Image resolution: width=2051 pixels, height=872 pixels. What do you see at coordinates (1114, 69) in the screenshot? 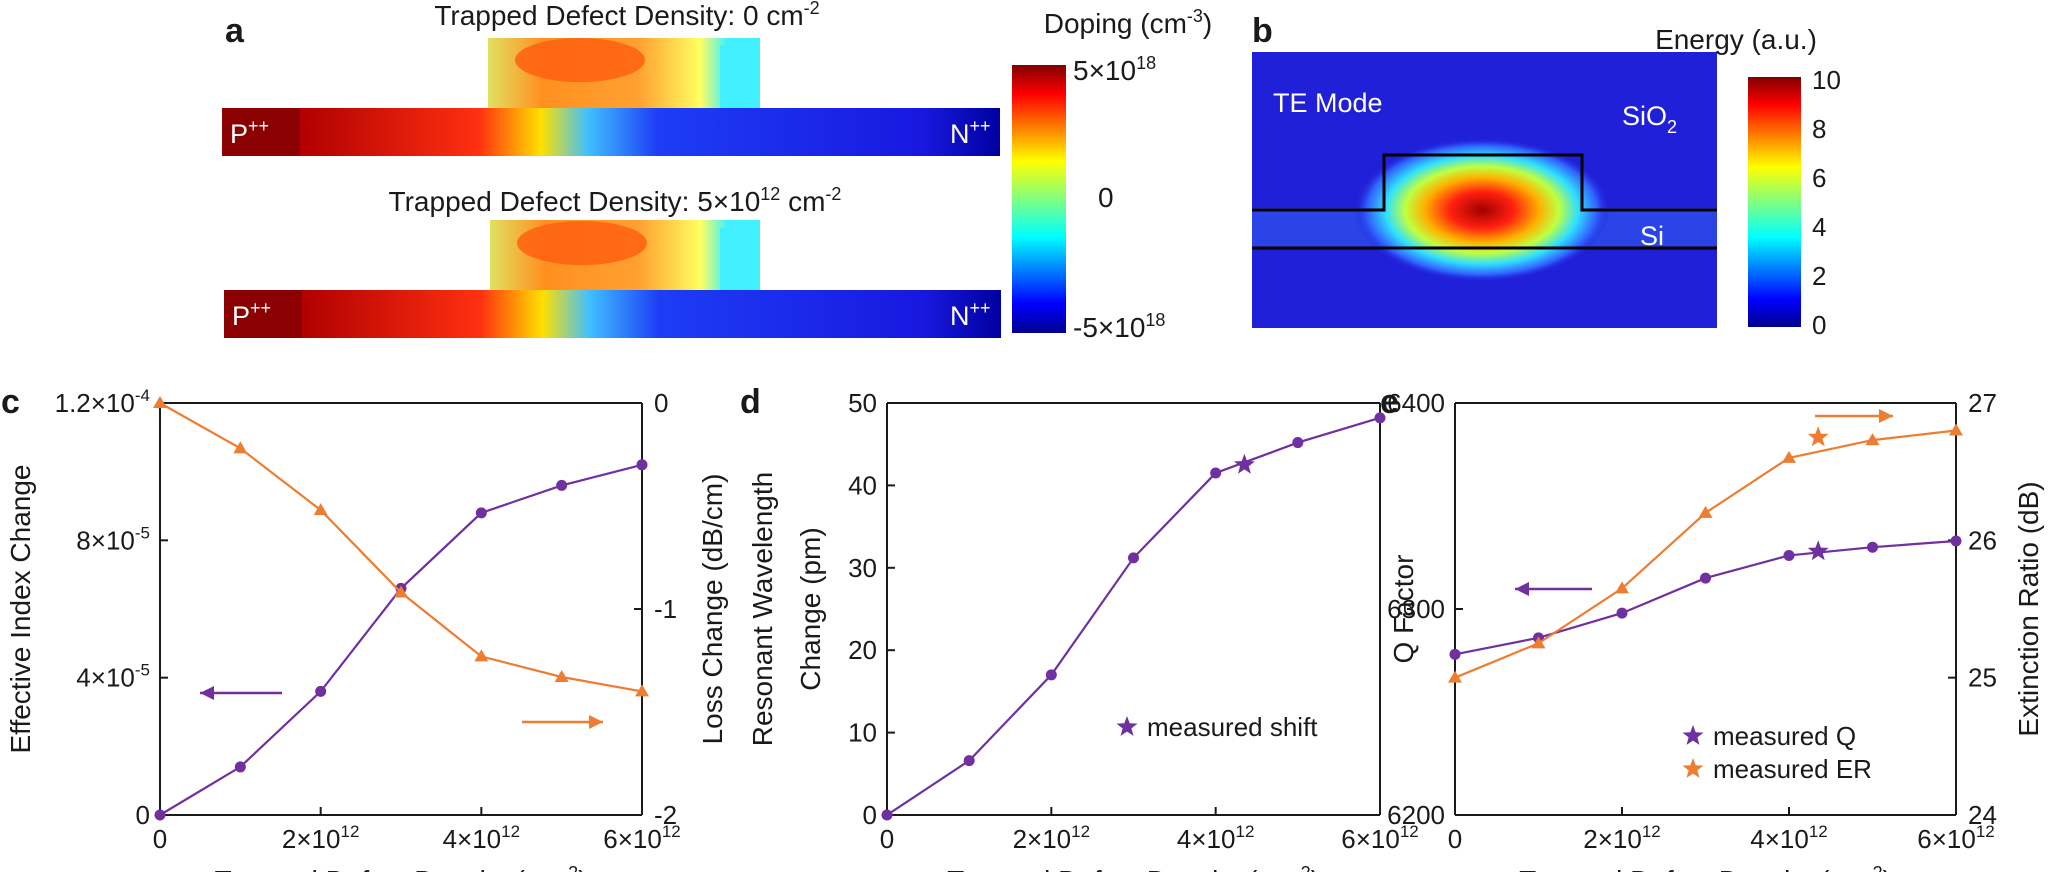
I see `doping-colorbar-max: 5×10¹⁸` at bounding box center [1114, 69].